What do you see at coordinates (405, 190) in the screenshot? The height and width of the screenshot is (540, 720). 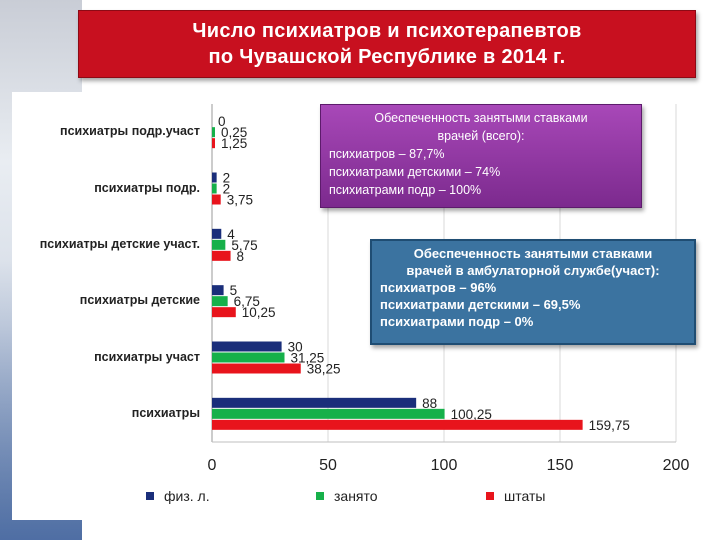 I see `box1-line-3: психиатрами подр – 100%` at bounding box center [405, 190].